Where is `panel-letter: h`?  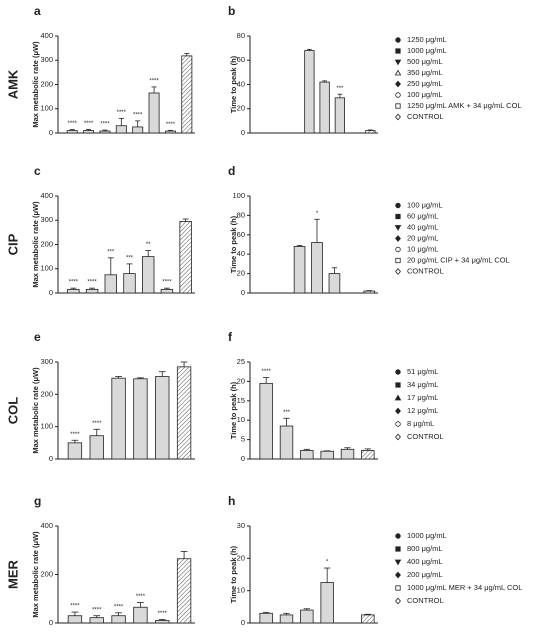
panel-letter: h is located at coordinates (231, 501).